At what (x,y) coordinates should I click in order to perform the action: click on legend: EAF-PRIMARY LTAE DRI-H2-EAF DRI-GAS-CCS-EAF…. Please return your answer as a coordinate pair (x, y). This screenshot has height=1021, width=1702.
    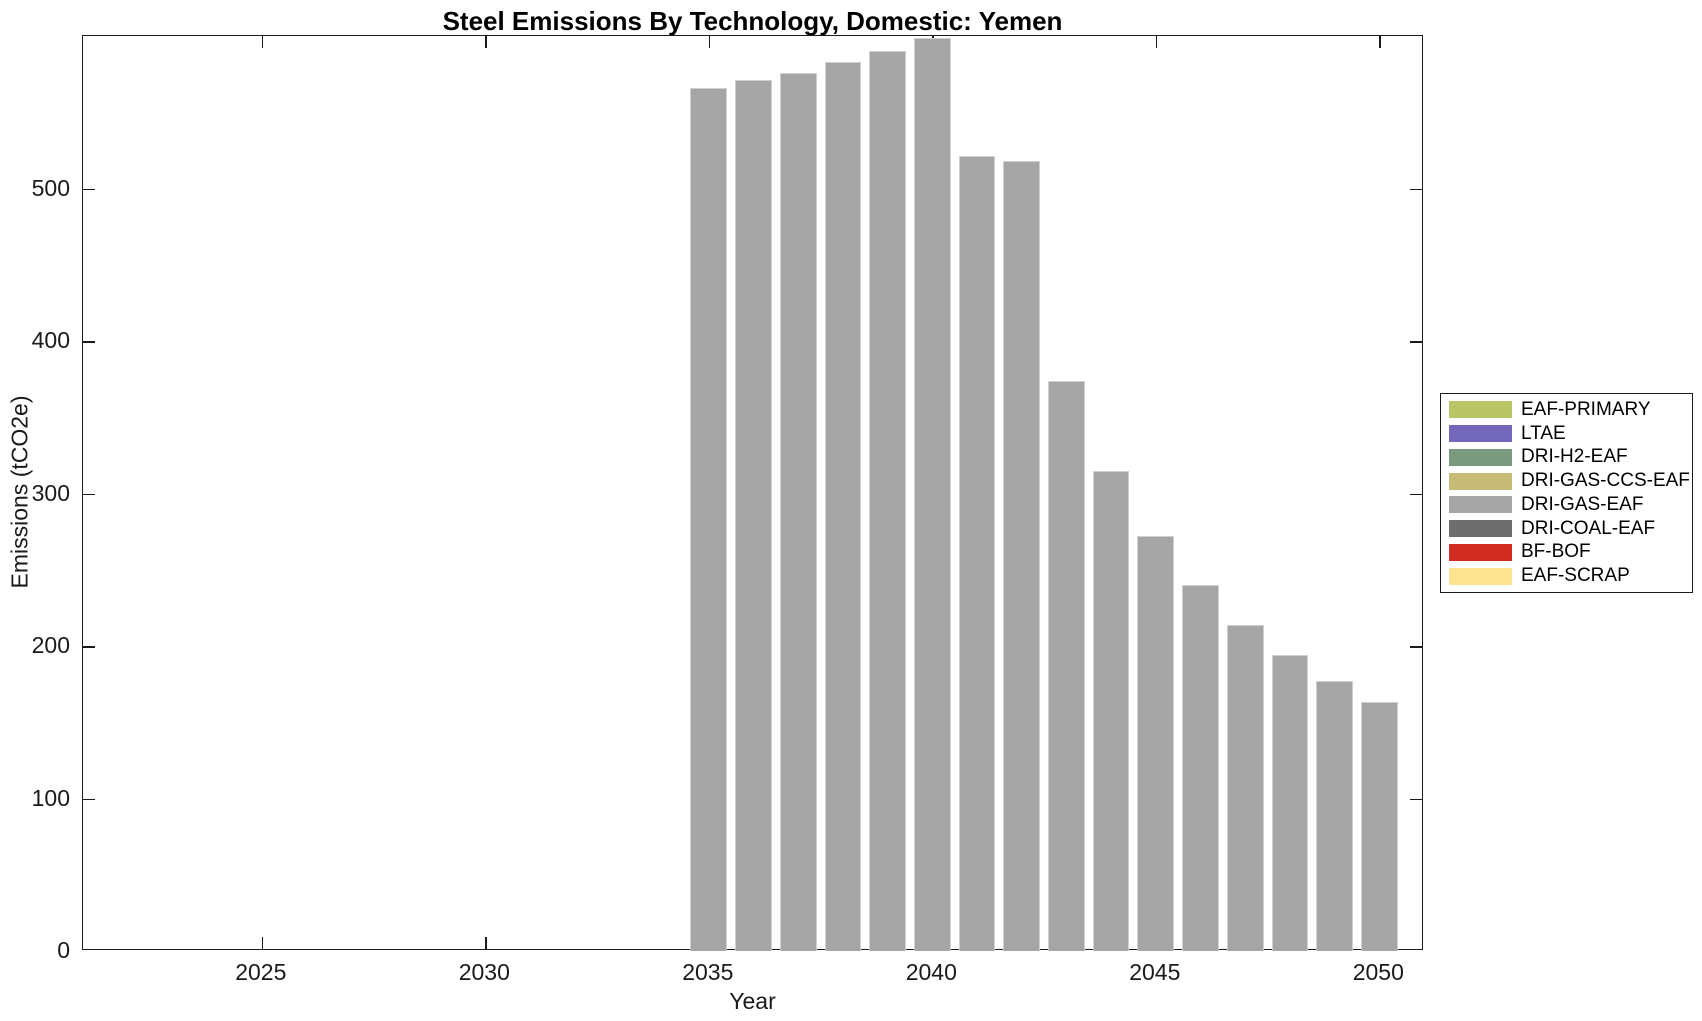
    Looking at the image, I should click on (1566, 493).